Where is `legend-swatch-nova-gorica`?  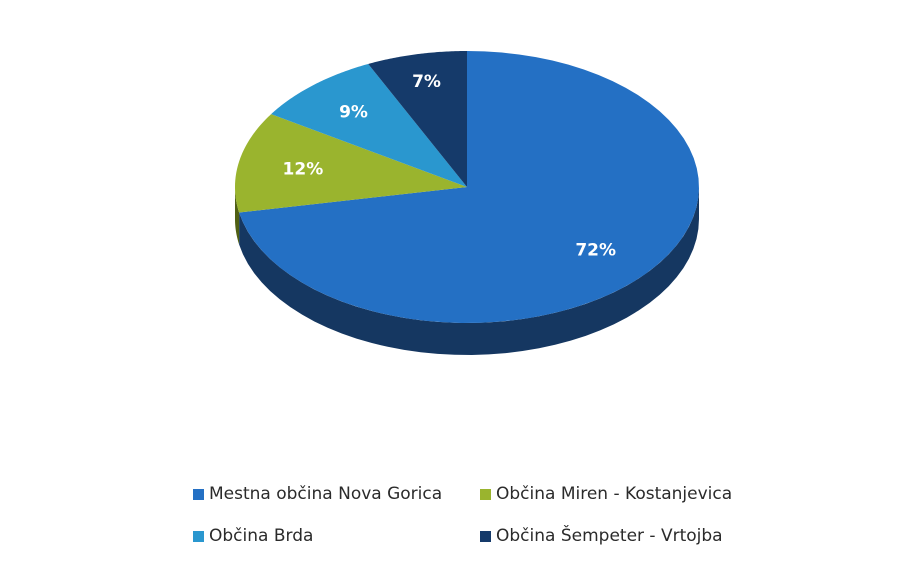 legend-swatch-nova-gorica is located at coordinates (198, 494).